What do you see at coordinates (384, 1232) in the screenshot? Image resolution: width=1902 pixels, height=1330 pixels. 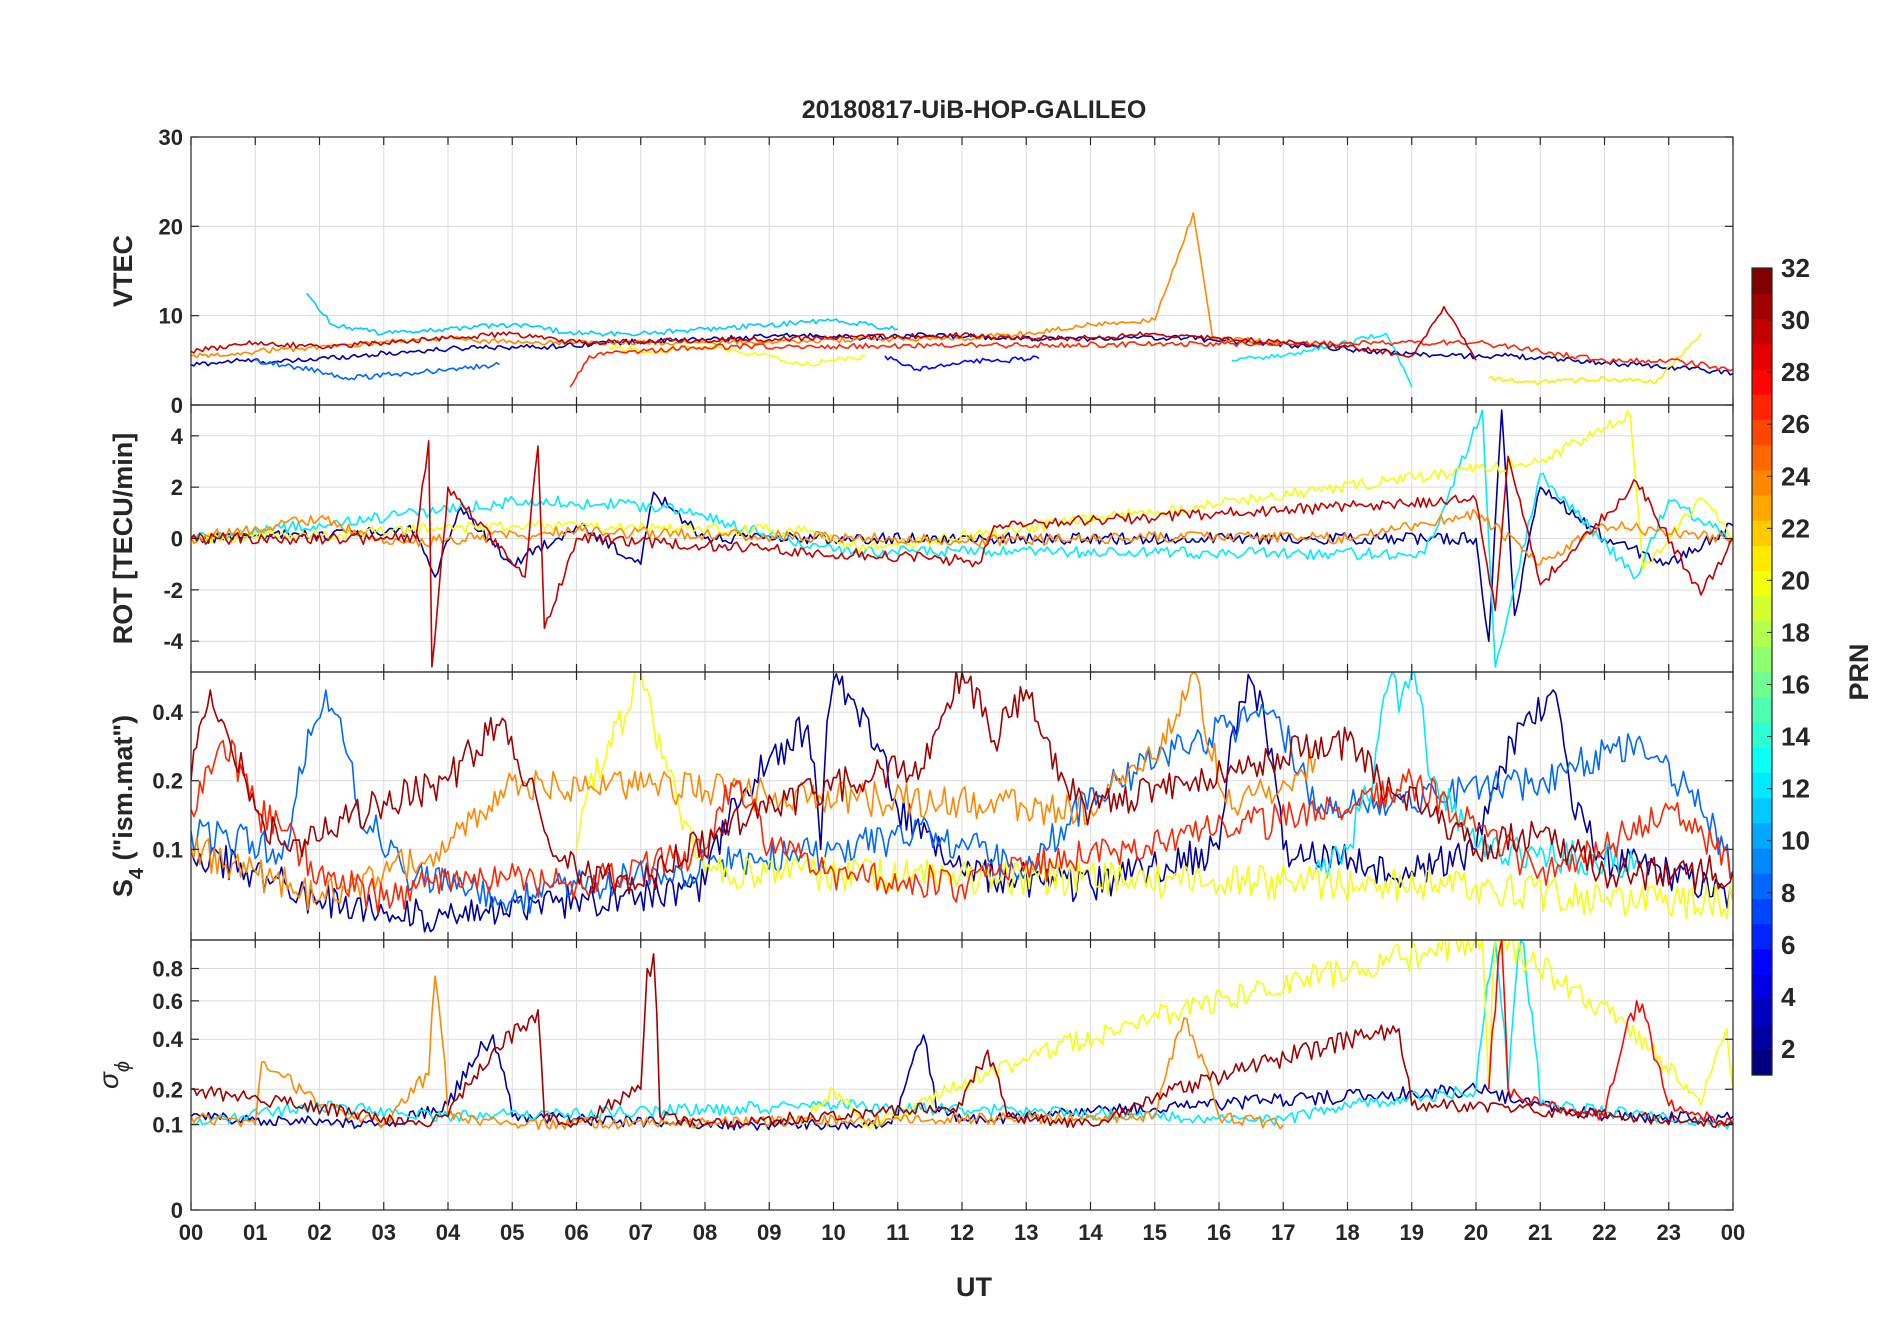 I see `x-tick-label: 03` at bounding box center [384, 1232].